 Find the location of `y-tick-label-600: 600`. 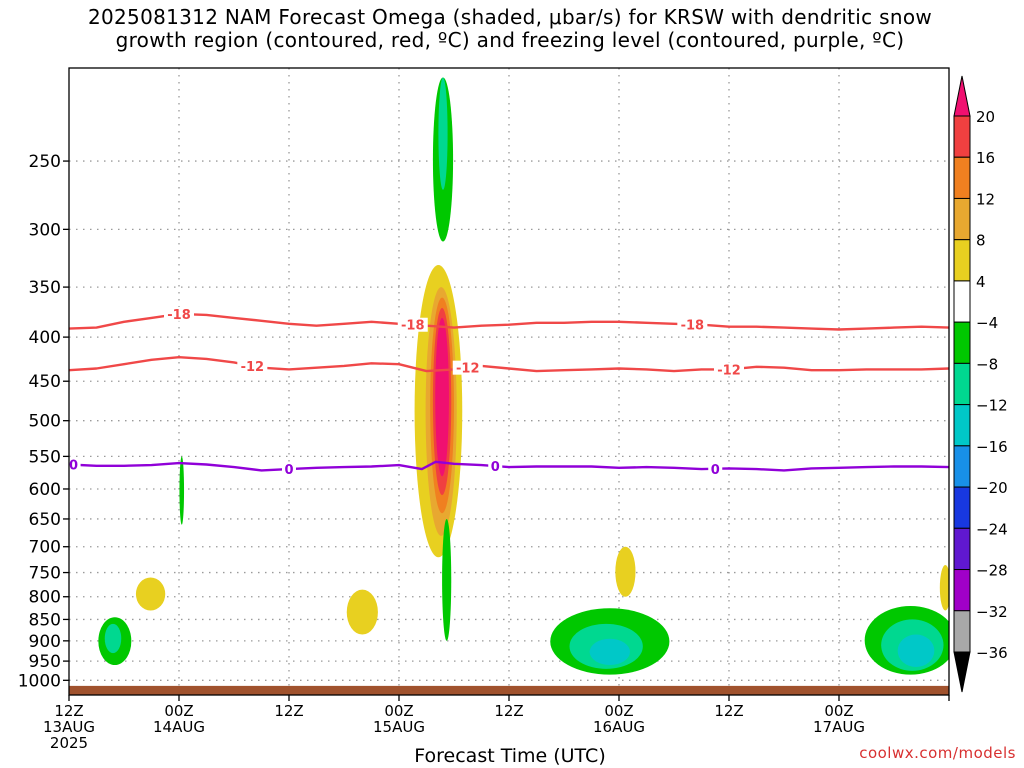

y-tick-label-600: 600 is located at coordinates (45, 490).